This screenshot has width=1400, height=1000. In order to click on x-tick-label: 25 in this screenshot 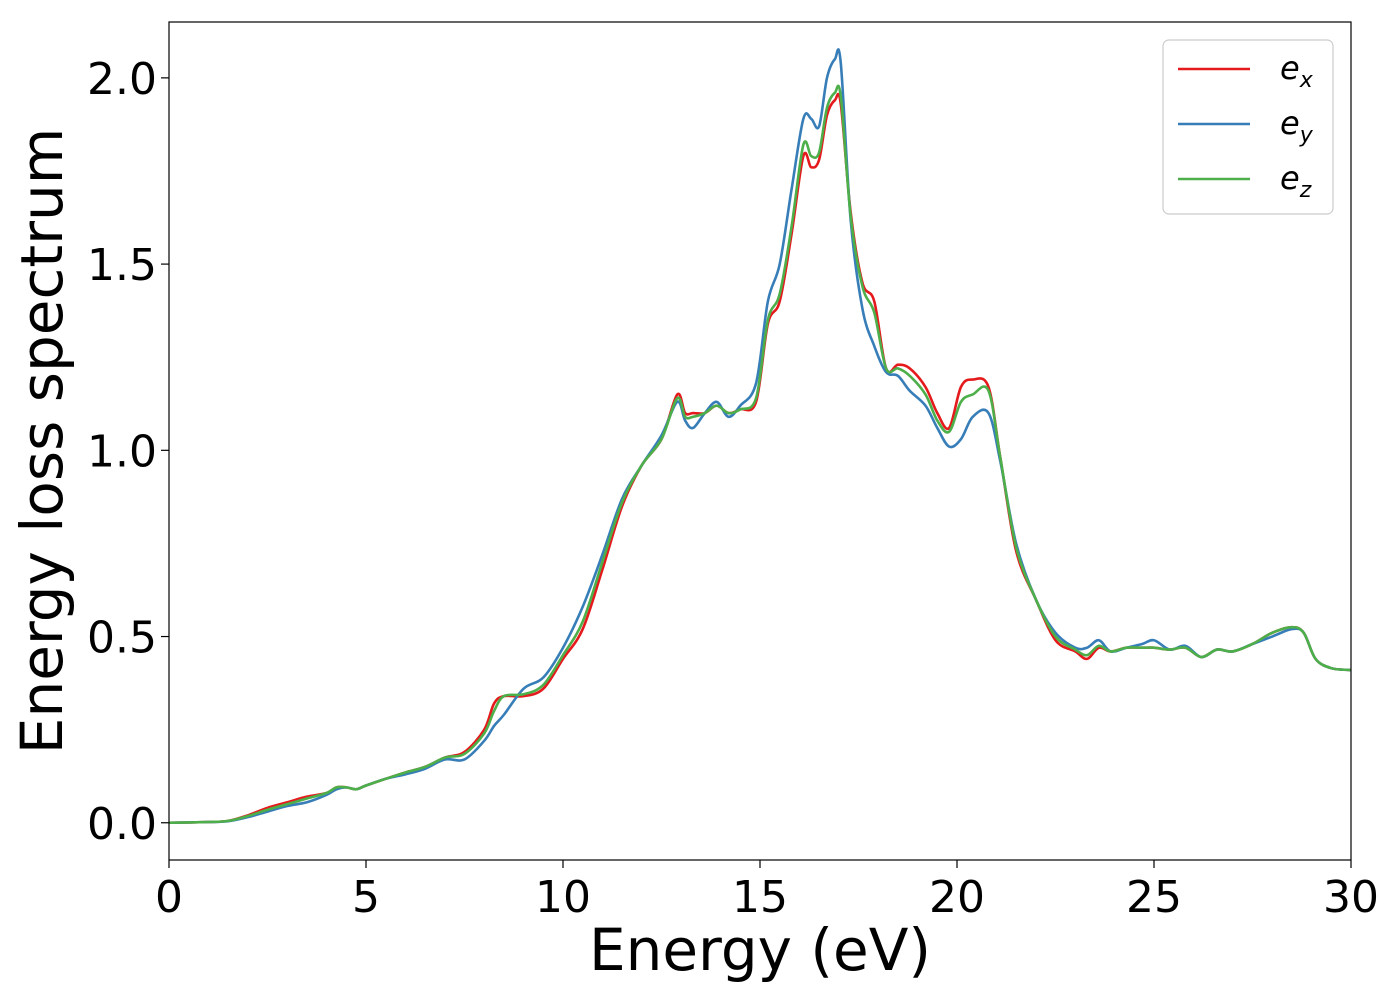, I will do `click(1154, 897)`.